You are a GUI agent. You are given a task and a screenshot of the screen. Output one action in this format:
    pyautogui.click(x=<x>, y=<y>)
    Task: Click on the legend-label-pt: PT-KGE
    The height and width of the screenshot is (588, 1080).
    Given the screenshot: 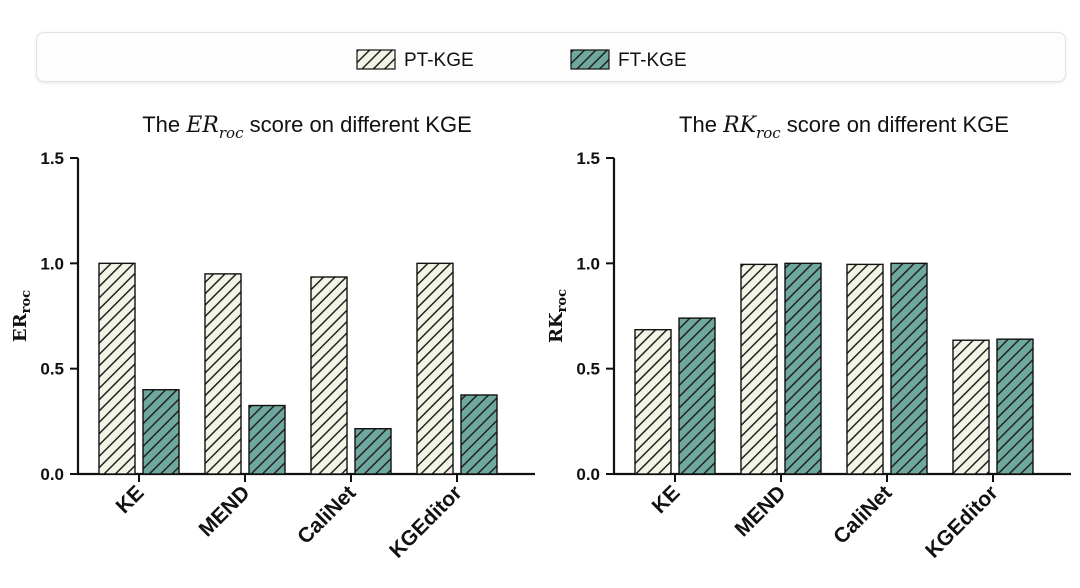 What is the action you would take?
    pyautogui.click(x=439, y=60)
    